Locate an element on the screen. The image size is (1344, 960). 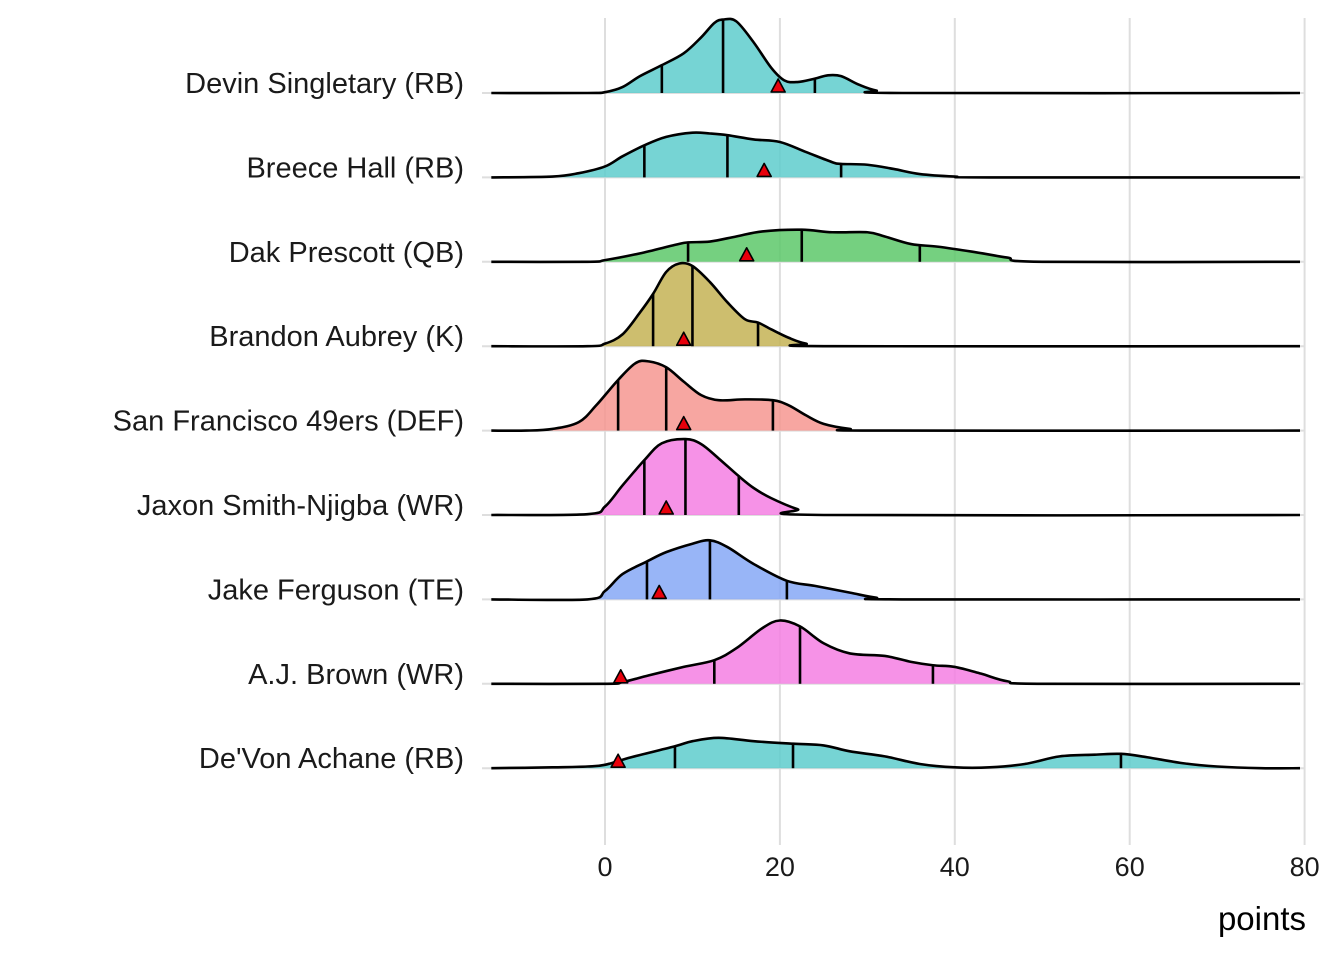
y-label: Dak Prescott (QB) is located at coordinates (346, 253).